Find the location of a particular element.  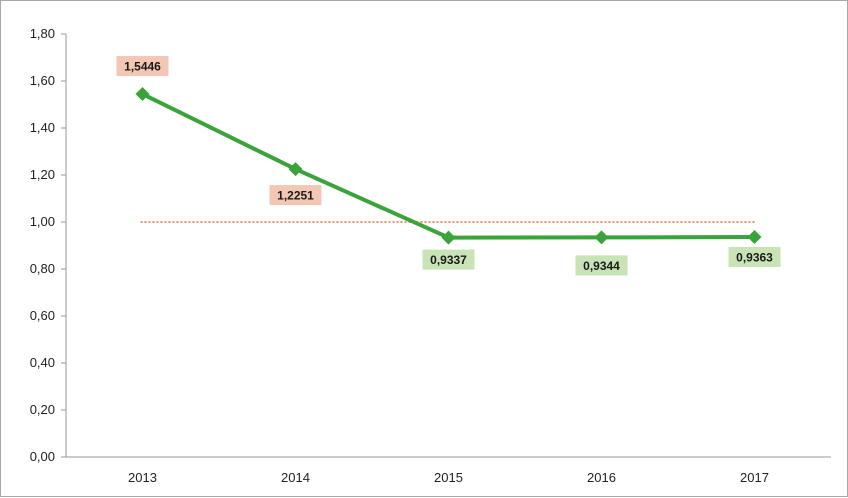

data-label: 0,9344 is located at coordinates (601, 266).